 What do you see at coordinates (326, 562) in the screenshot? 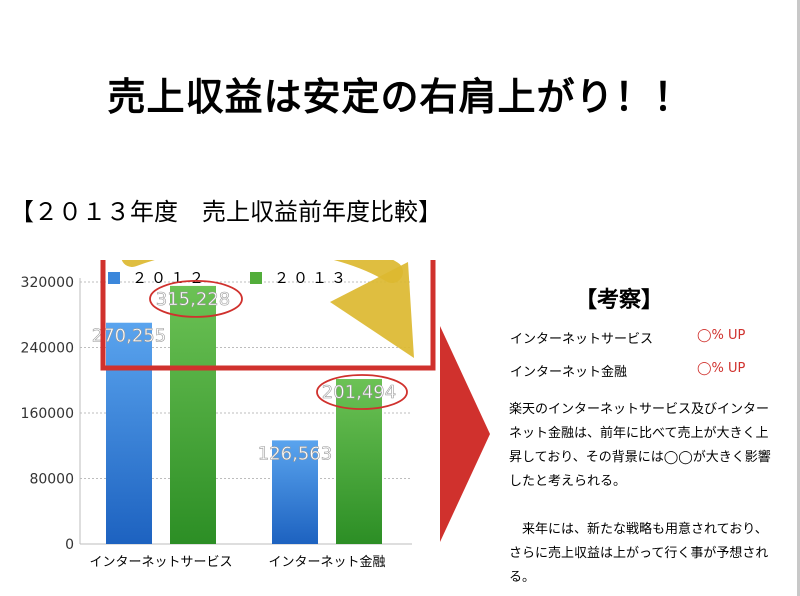
I see `x-category-label: インターネット金融` at bounding box center [326, 562].